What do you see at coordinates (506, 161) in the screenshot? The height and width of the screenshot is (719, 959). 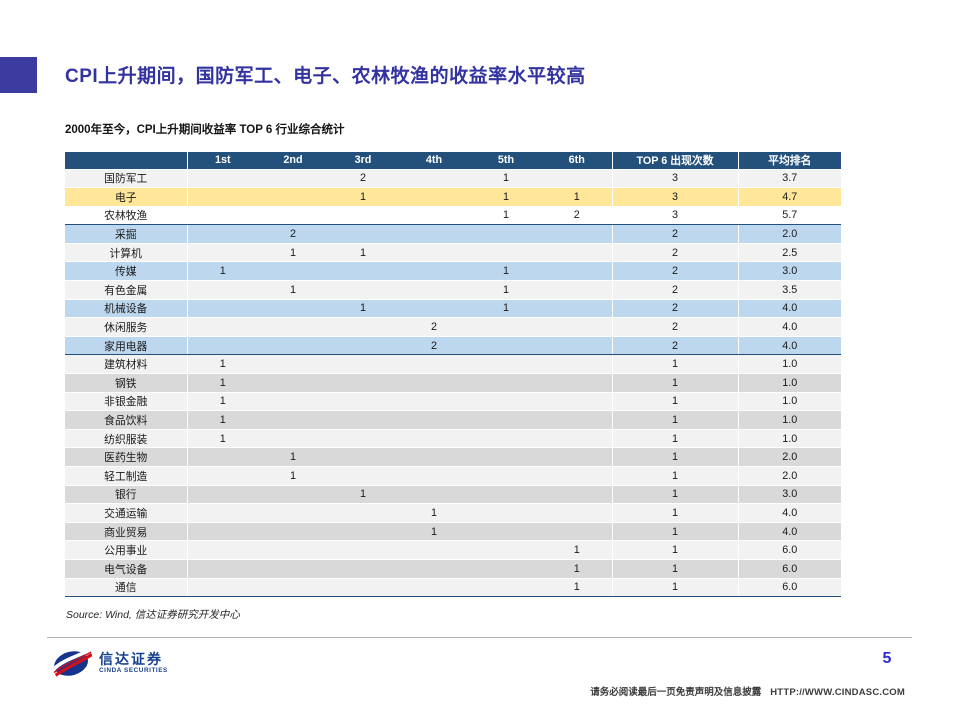 I see `column-header: 5th` at bounding box center [506, 161].